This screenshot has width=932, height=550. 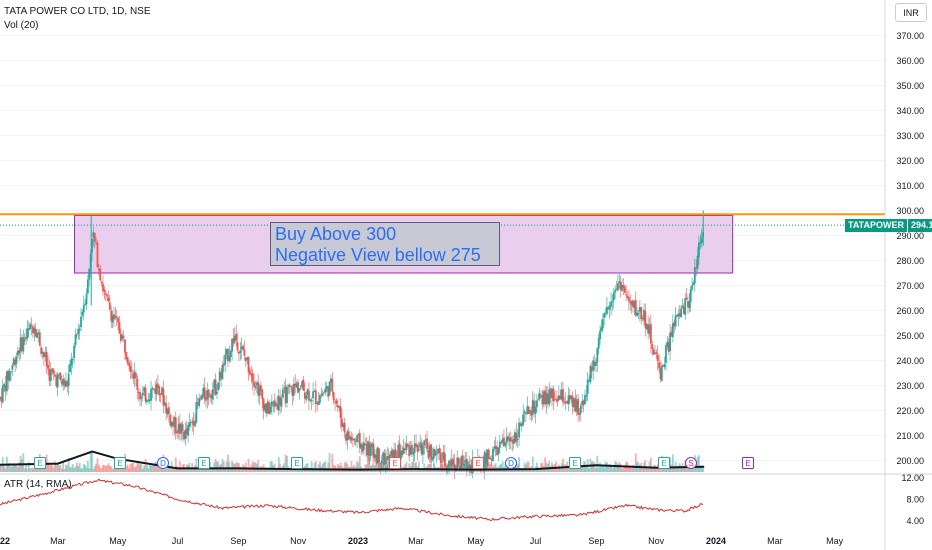 What do you see at coordinates (912, 499) in the screenshot?
I see `atr-axis: 4.00 8.00 12.00` at bounding box center [912, 499].